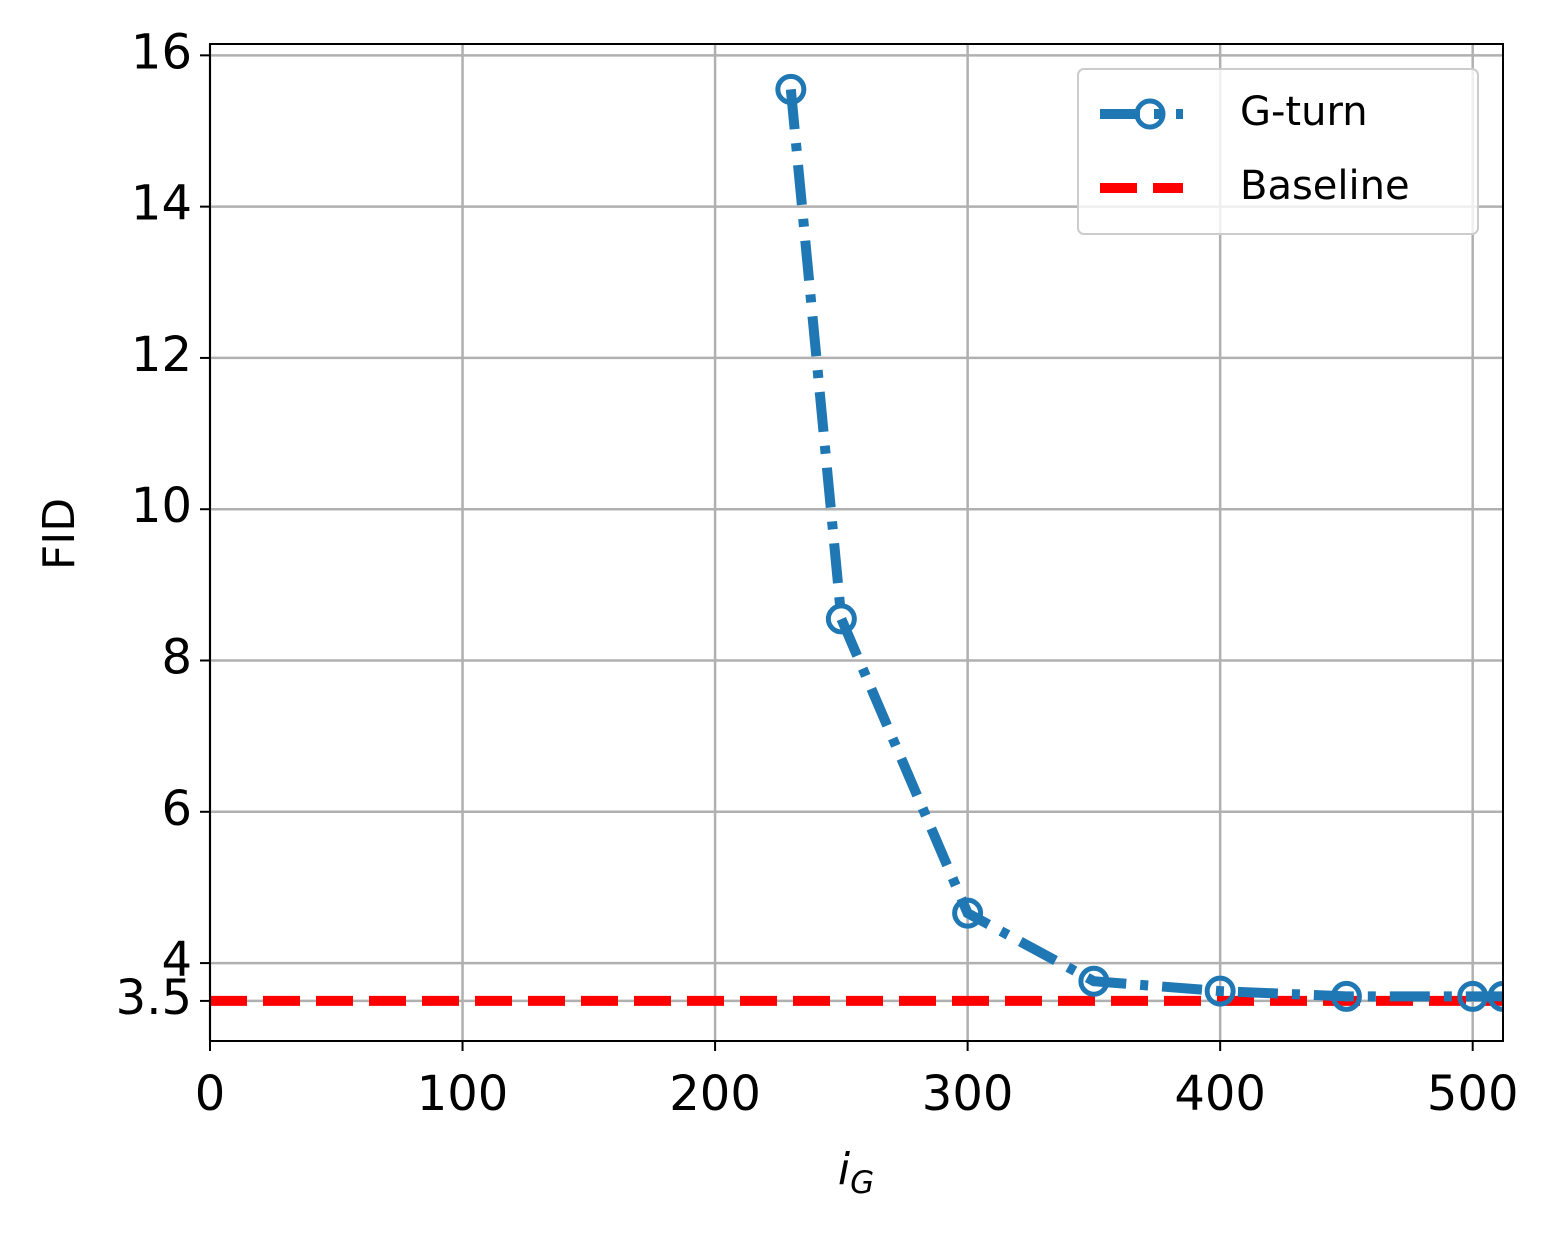 Image resolution: width=1558 pixels, height=1233 pixels. I want to click on y-tick-label: 8, so click(176, 658).